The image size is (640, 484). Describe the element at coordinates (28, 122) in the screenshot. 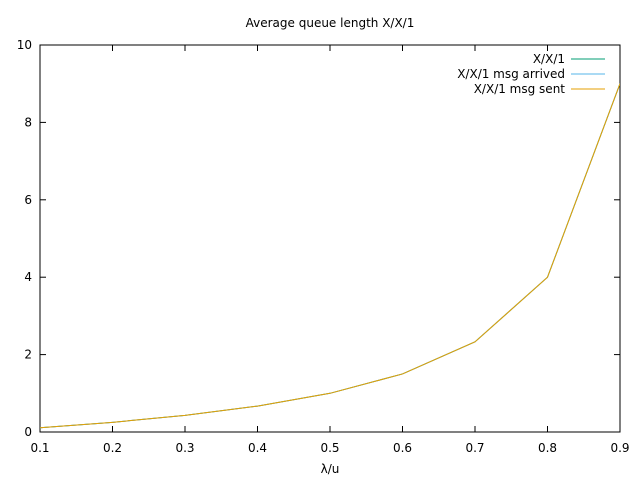

I see `y-tick-label: 8` at that location.